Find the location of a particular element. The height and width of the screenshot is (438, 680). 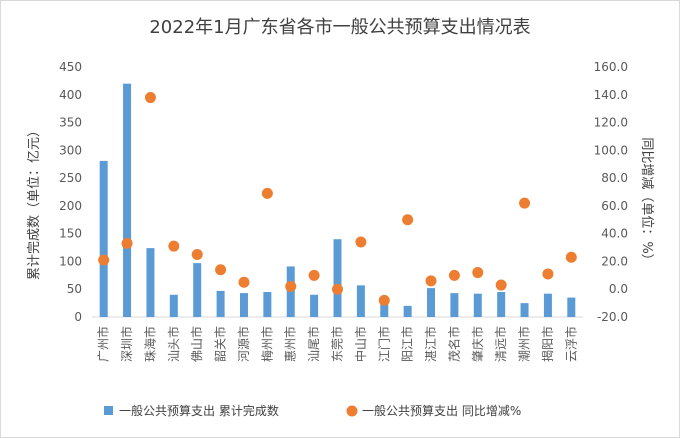

category-label: 深圳市 is located at coordinates (126, 344).